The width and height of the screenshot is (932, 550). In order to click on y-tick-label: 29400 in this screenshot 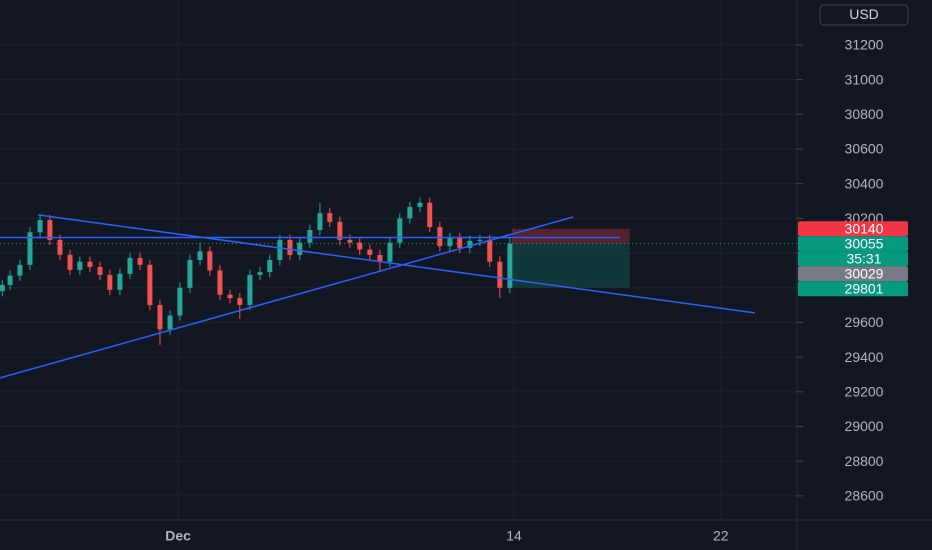, I will do `click(864, 357)`.